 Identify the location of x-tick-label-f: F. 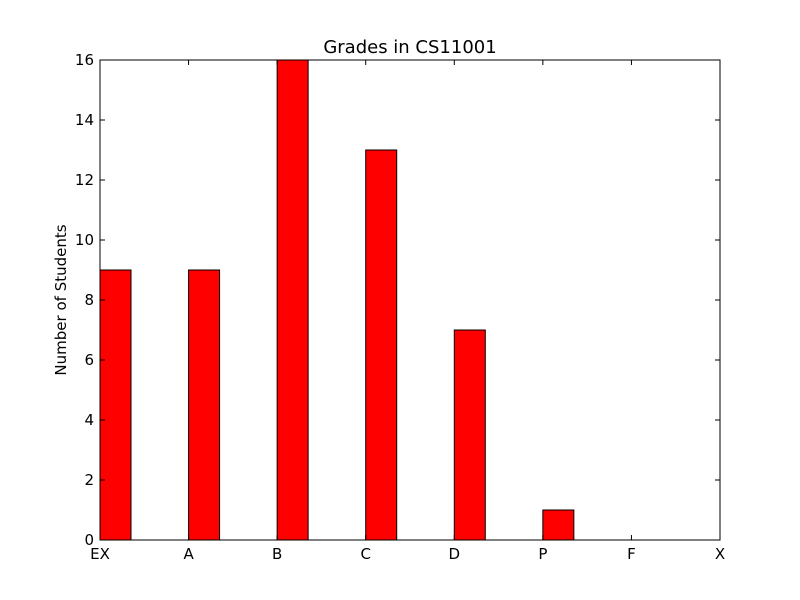
(631, 554).